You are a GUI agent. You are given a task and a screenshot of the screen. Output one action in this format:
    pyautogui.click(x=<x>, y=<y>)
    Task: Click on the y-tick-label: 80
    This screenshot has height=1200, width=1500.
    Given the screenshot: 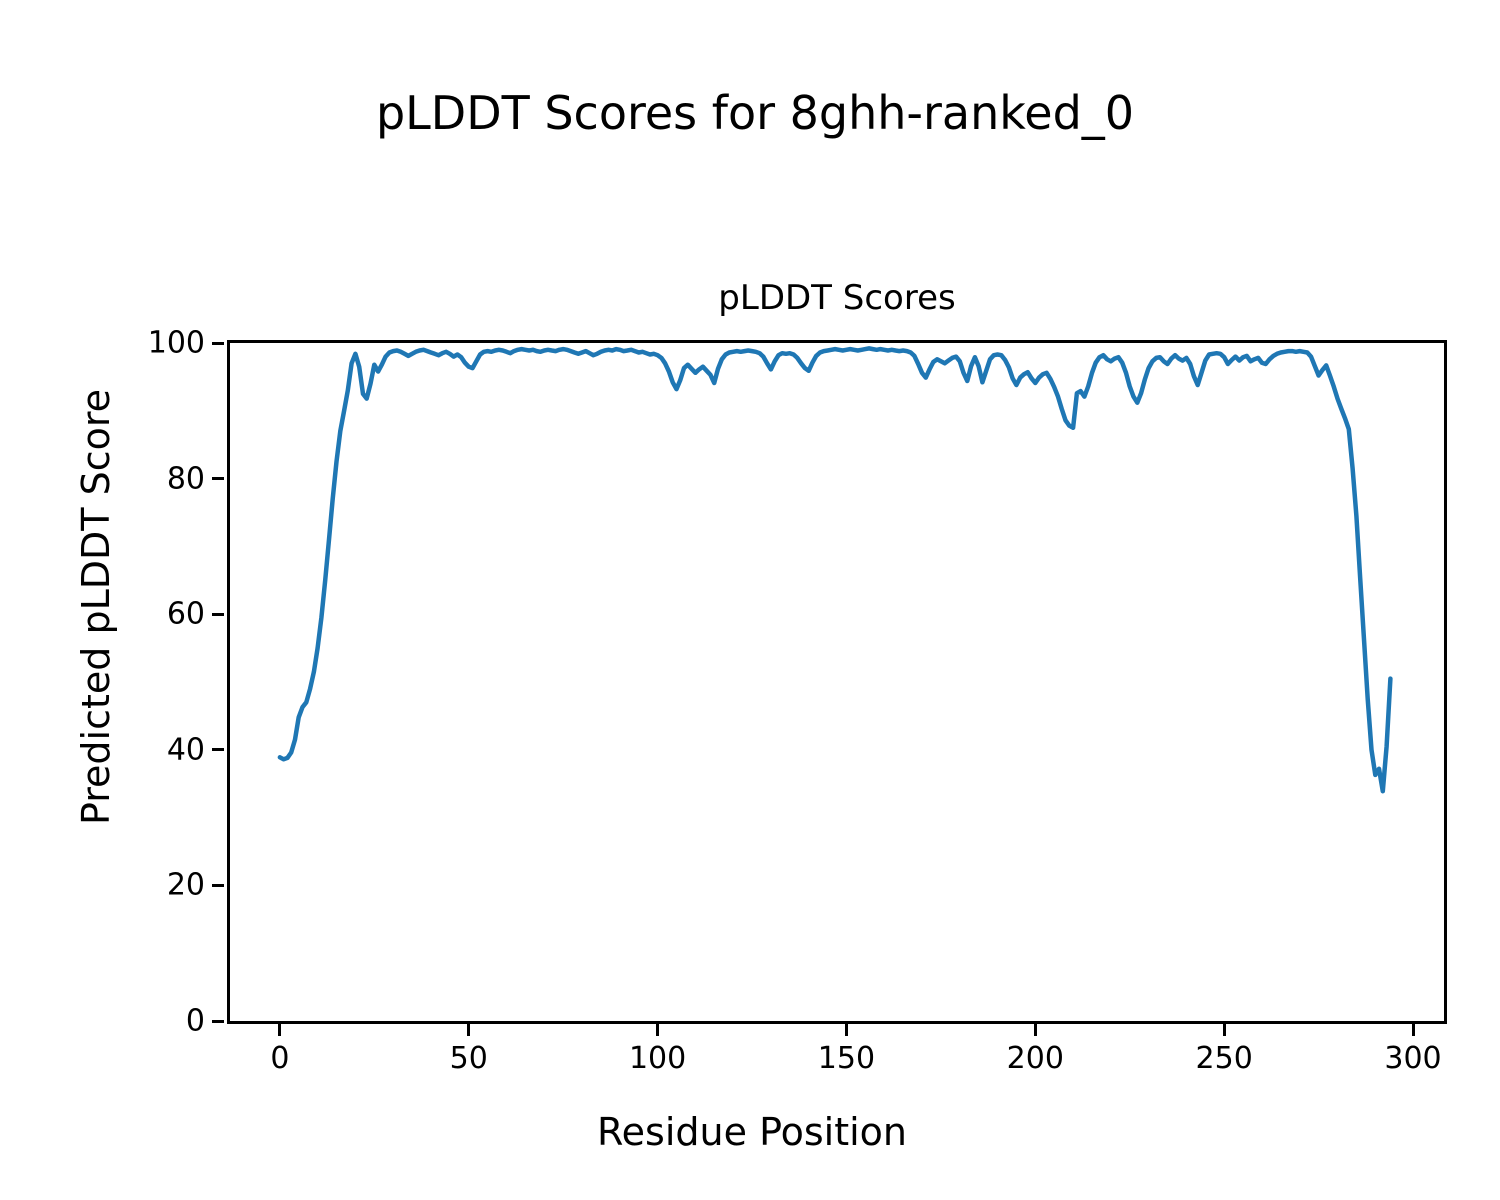 What is the action you would take?
    pyautogui.click(x=185, y=479)
    